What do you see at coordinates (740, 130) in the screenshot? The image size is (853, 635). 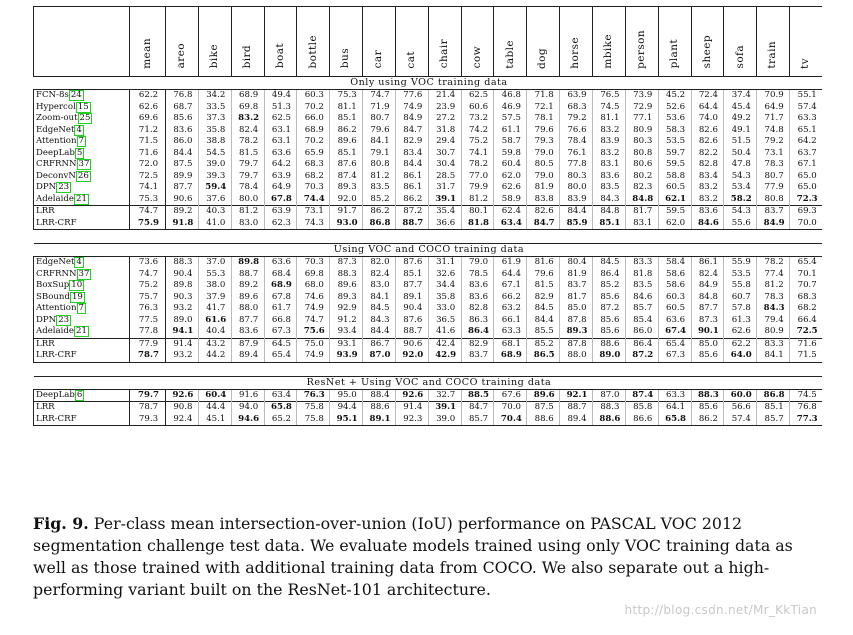 I see `class-iou-cell-sofa: 49.1` at bounding box center [740, 130].